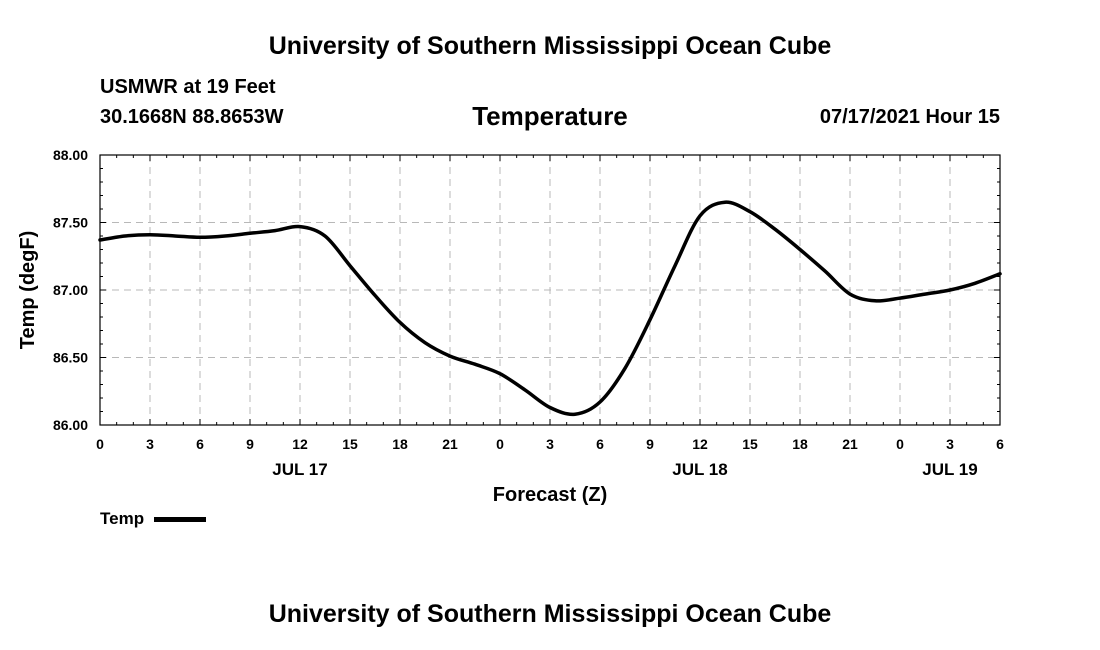 This screenshot has height=650, width=1100. Describe the element at coordinates (70, 358) in the screenshot. I see `y-tick-label: 86.50` at that location.